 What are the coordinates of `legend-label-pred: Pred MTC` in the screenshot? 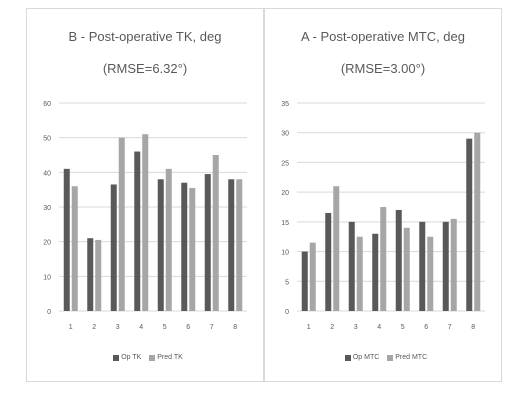 It's located at (411, 357).